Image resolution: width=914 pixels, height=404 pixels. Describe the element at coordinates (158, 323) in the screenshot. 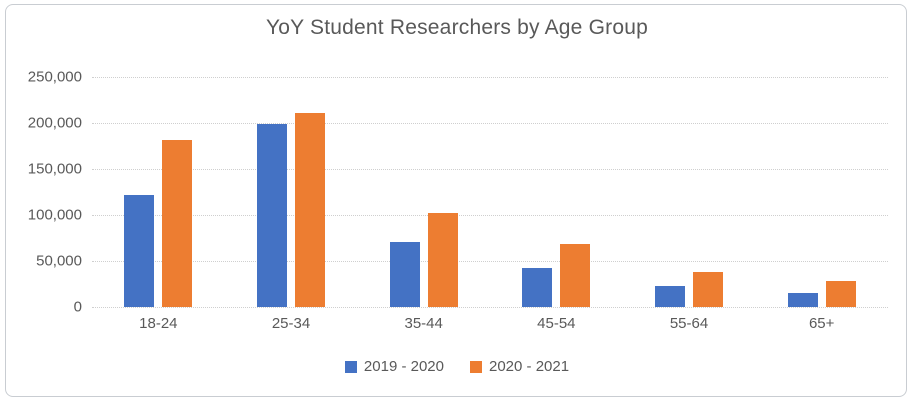

I see `x-axis-label: 18-24` at that location.